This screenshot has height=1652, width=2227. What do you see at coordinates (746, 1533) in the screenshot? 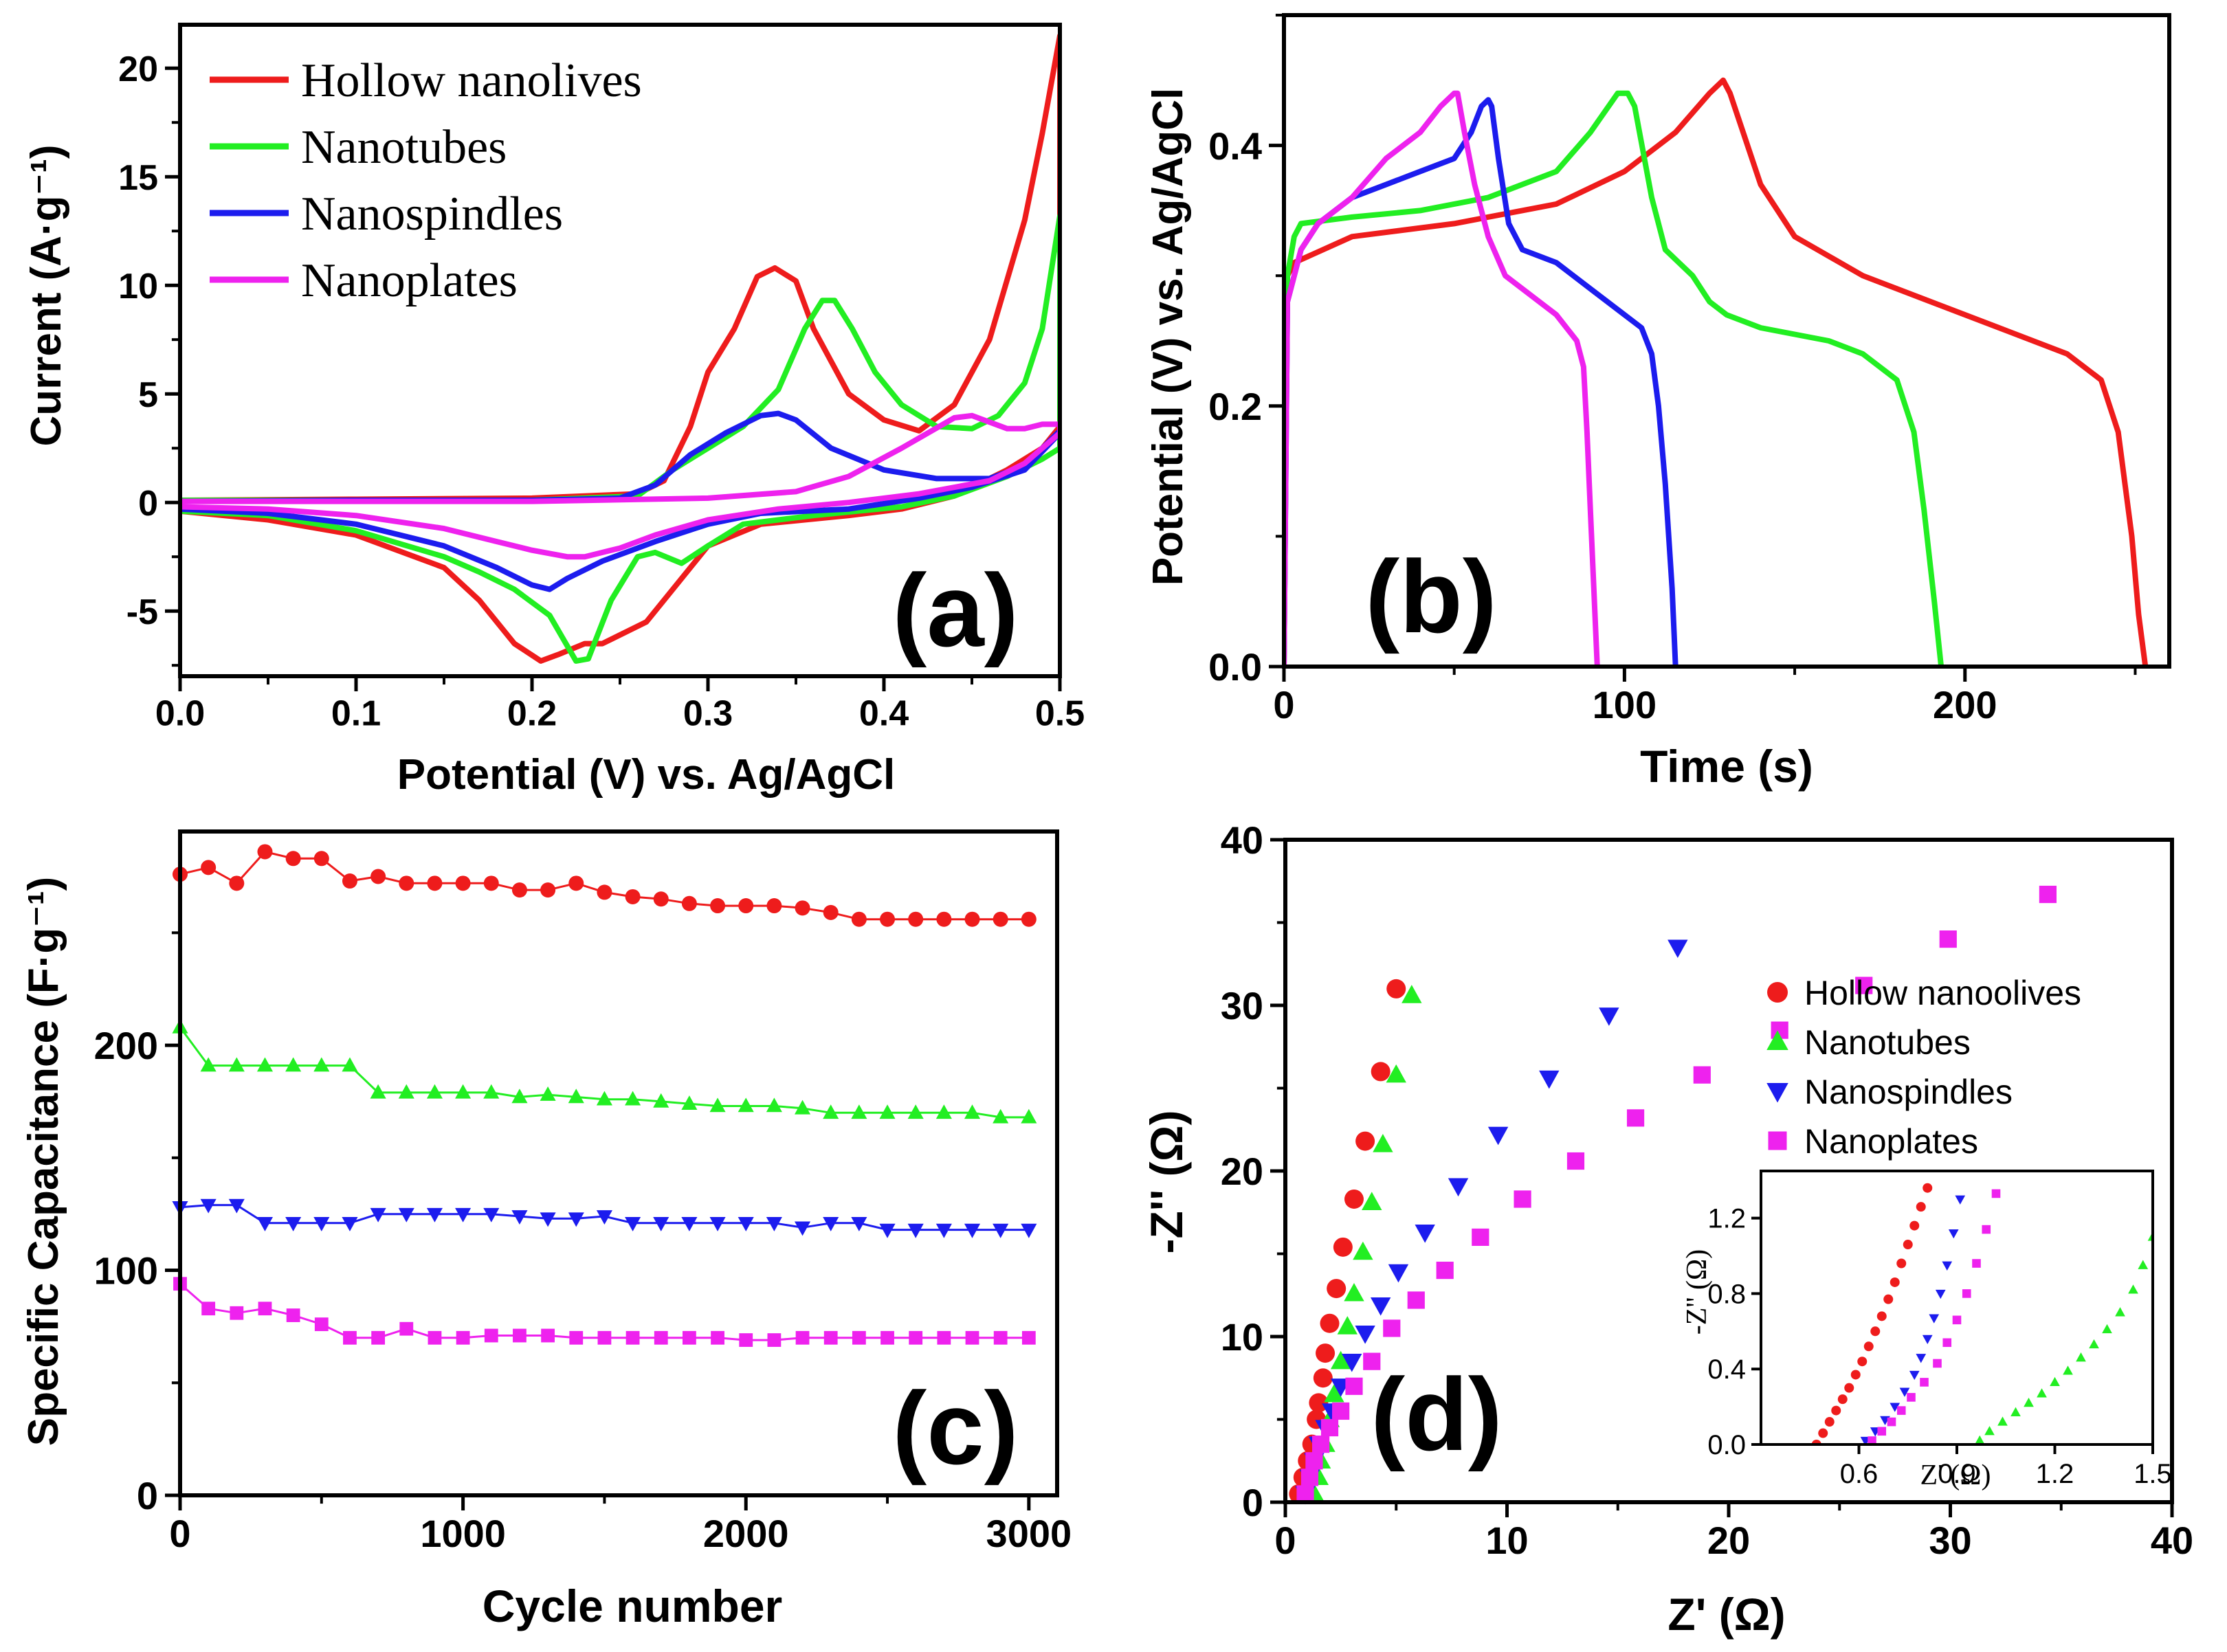
I see `x-tick-label: 2000` at bounding box center [746, 1533].